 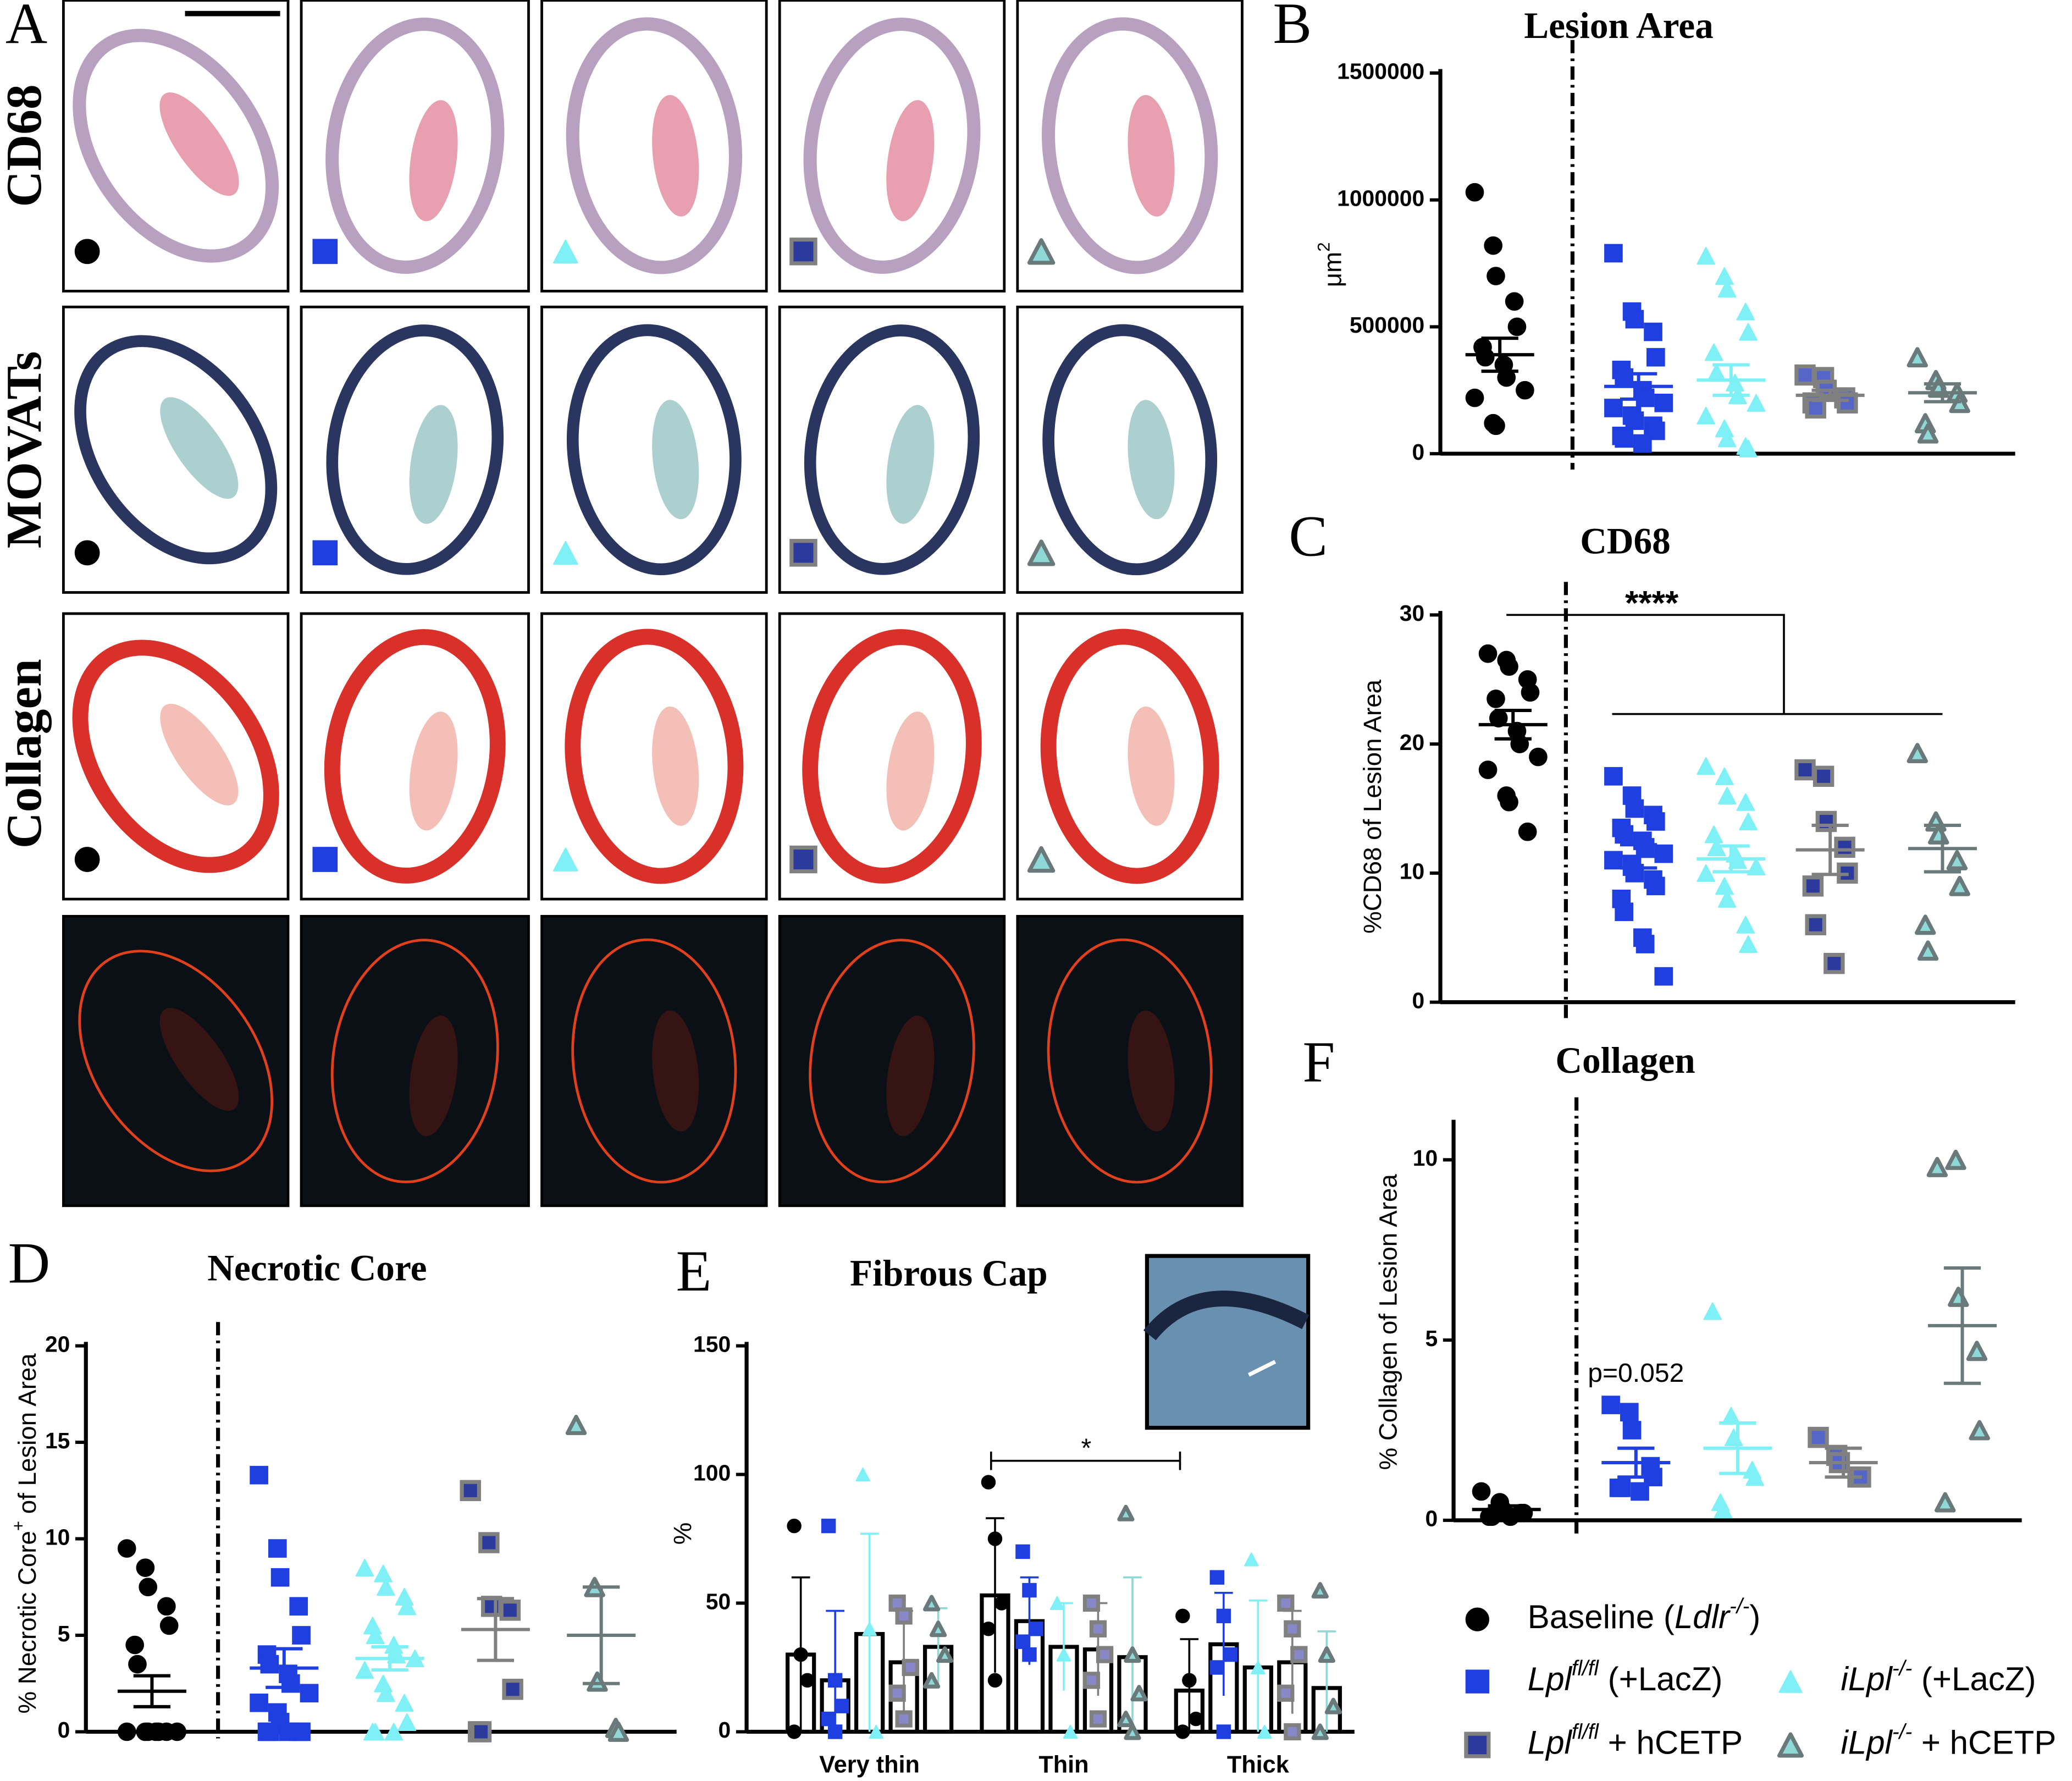 What do you see at coordinates (1412, 871) in the screenshot?
I see `y-tick-label: 10` at bounding box center [1412, 871].